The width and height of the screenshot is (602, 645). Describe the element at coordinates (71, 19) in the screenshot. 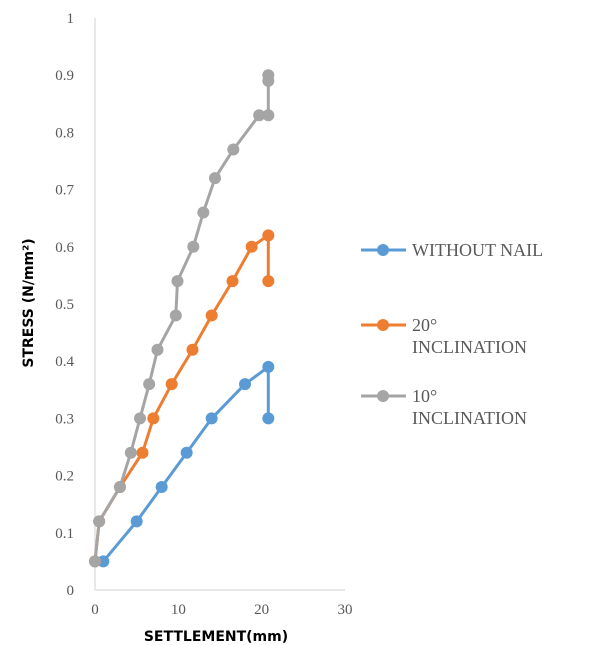

I see `y-tick-label: 1` at that location.